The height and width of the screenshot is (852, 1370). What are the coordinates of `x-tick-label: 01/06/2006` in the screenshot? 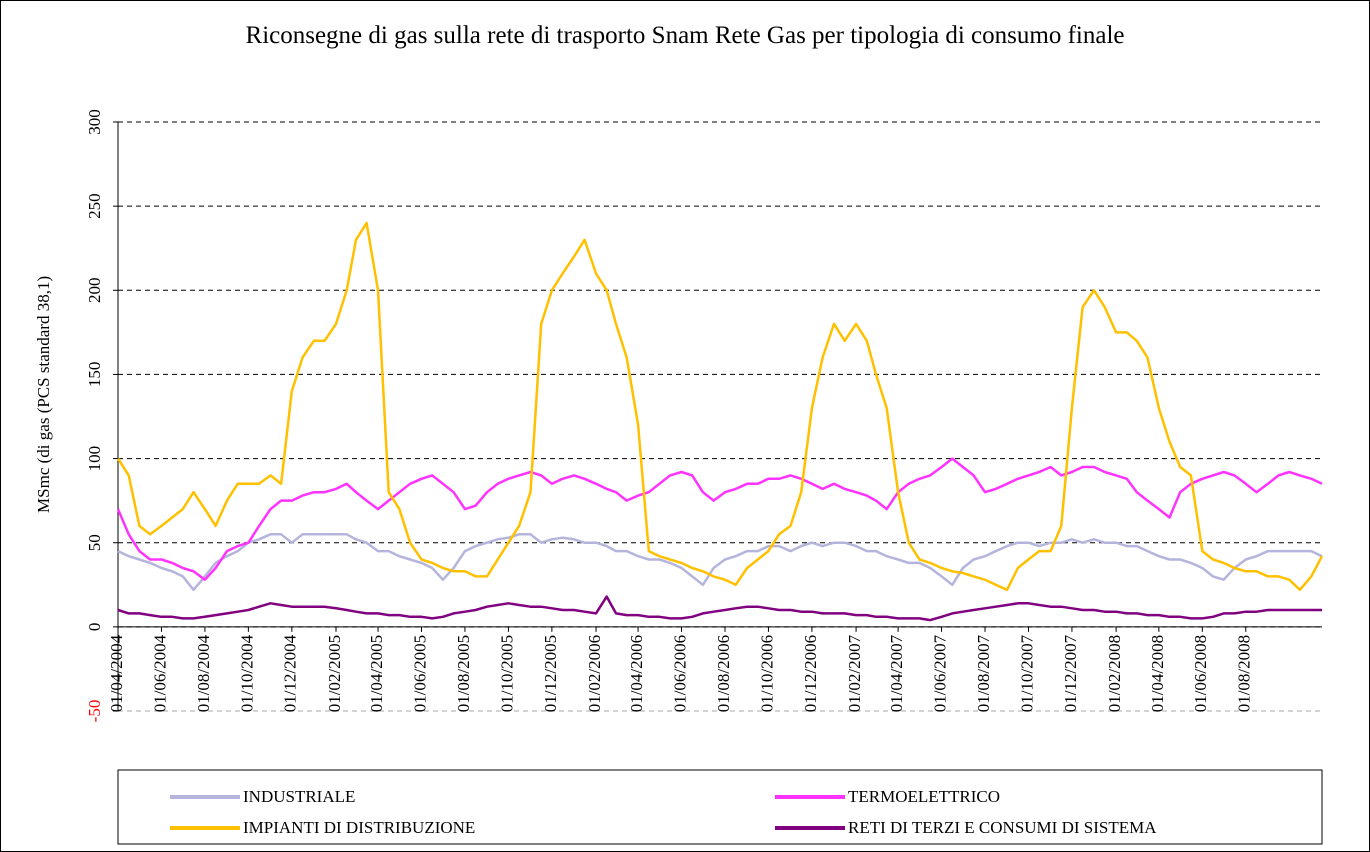 It's located at (679, 673).